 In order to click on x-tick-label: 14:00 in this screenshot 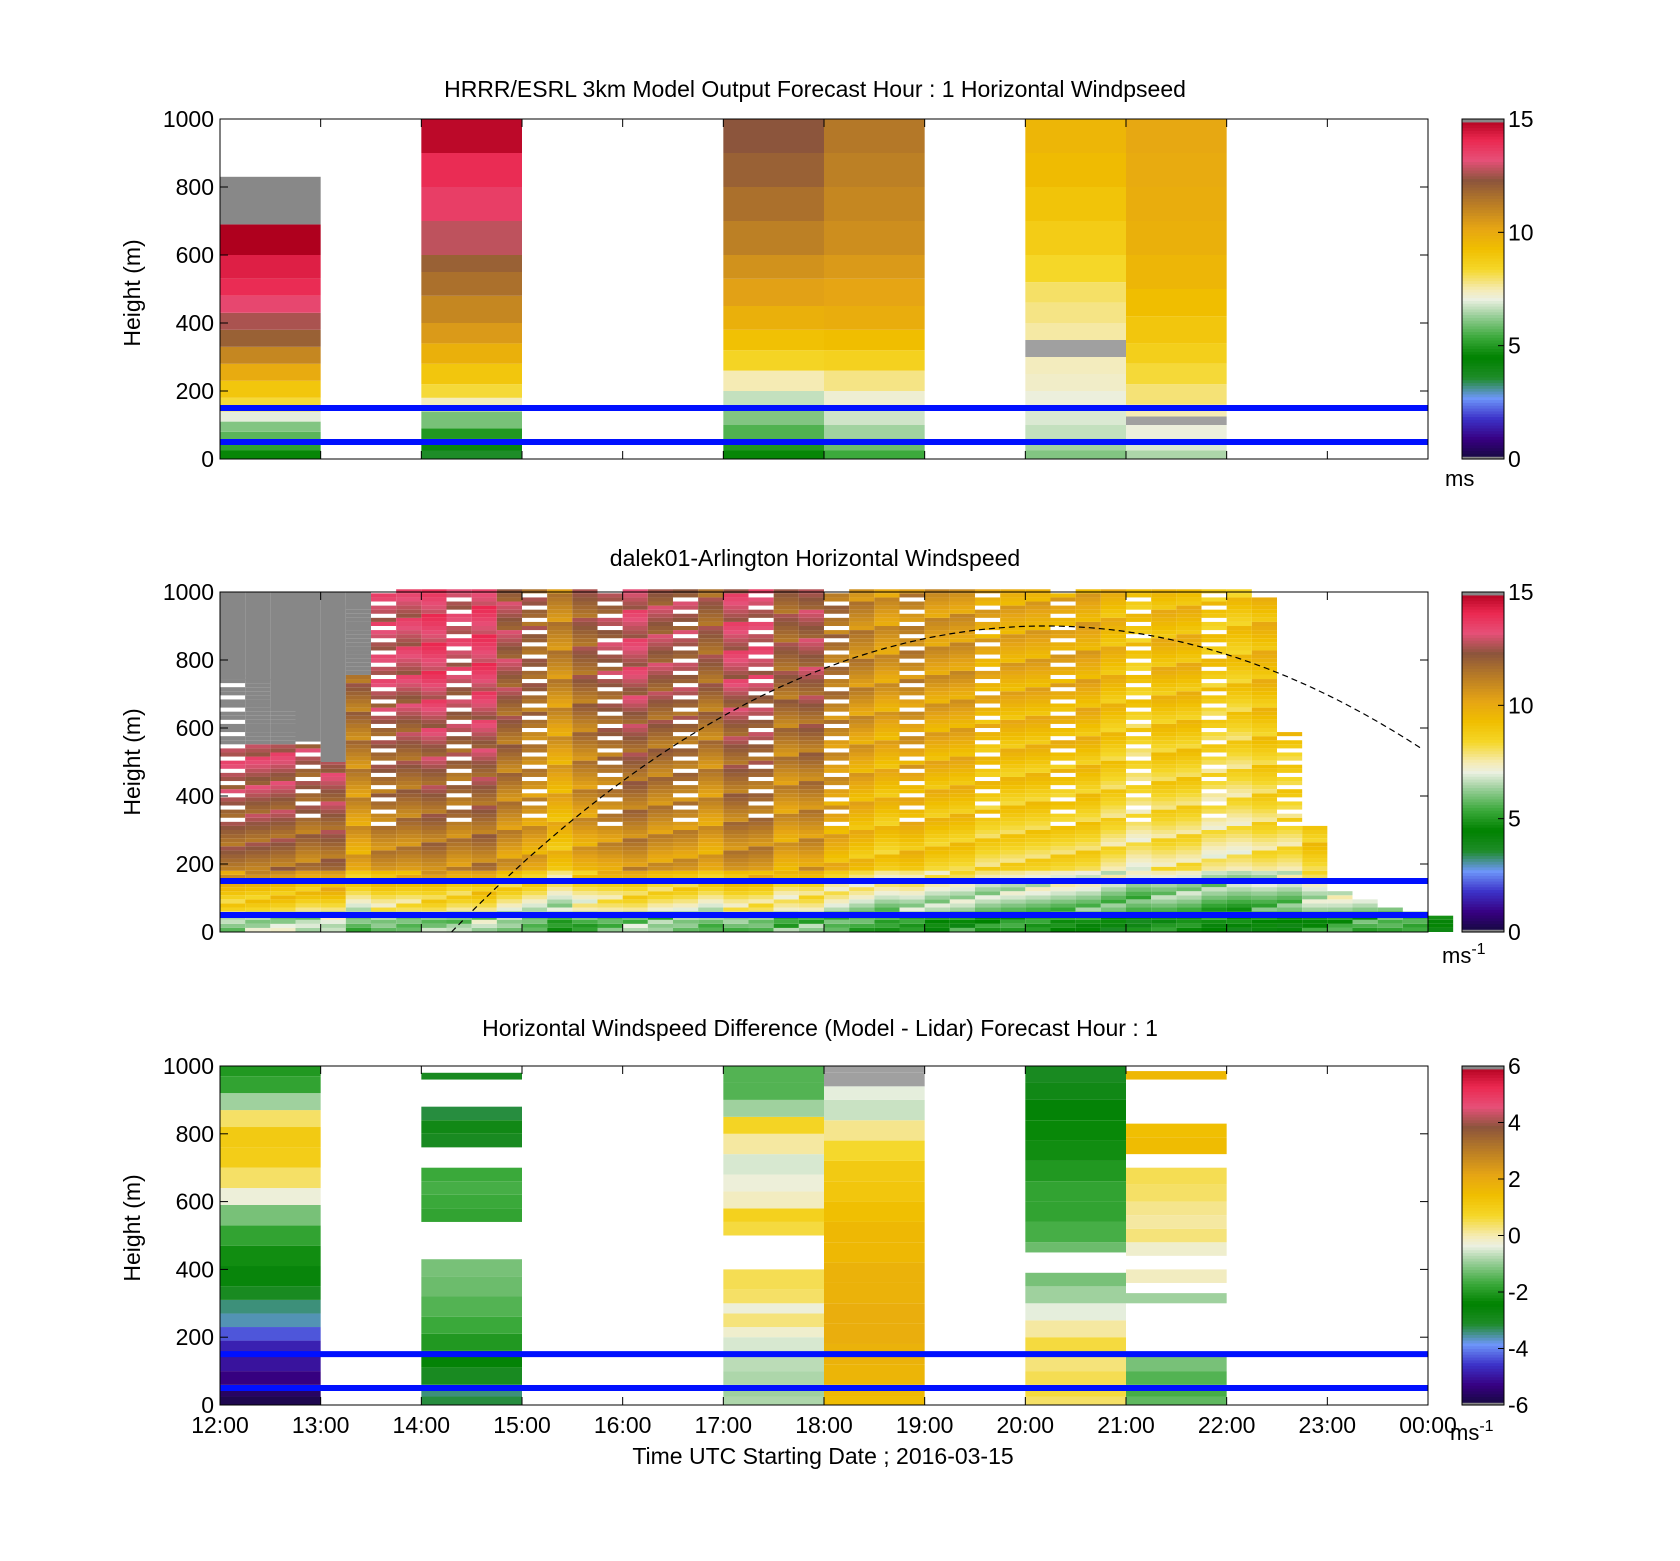, I will do `click(422, 1425)`.